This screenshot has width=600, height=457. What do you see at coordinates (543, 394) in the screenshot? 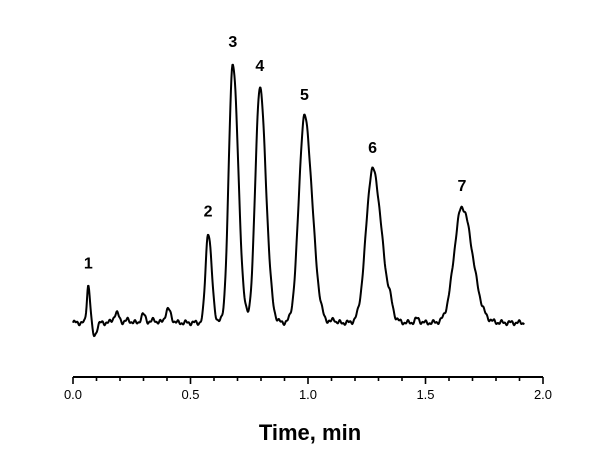
I see `x-tick-label: 2.0` at bounding box center [543, 394].